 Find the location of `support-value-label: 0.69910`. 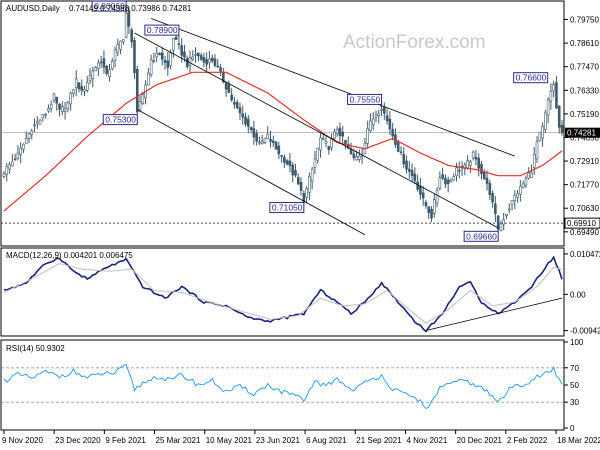

support-value-label: 0.69910 is located at coordinates (581, 223).